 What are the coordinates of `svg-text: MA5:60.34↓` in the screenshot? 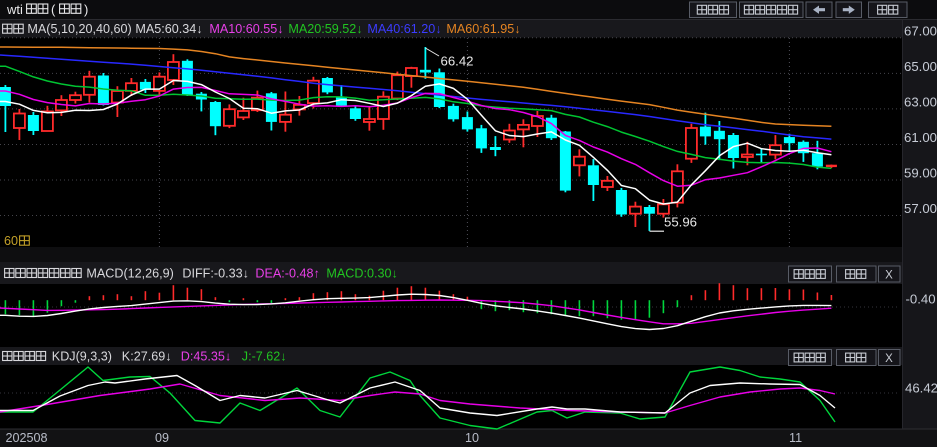 It's located at (168, 29).